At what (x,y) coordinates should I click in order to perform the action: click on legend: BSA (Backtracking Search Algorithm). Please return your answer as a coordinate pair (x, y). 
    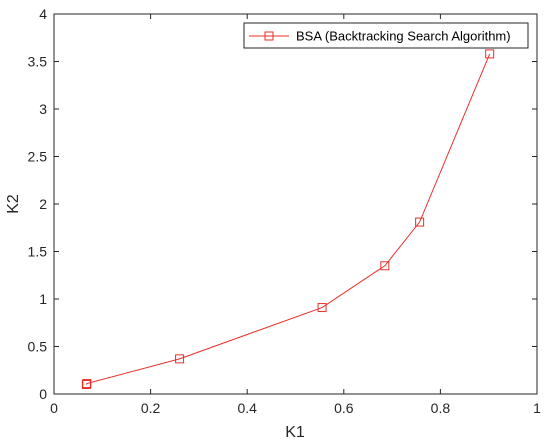
    Looking at the image, I should click on (386, 35).